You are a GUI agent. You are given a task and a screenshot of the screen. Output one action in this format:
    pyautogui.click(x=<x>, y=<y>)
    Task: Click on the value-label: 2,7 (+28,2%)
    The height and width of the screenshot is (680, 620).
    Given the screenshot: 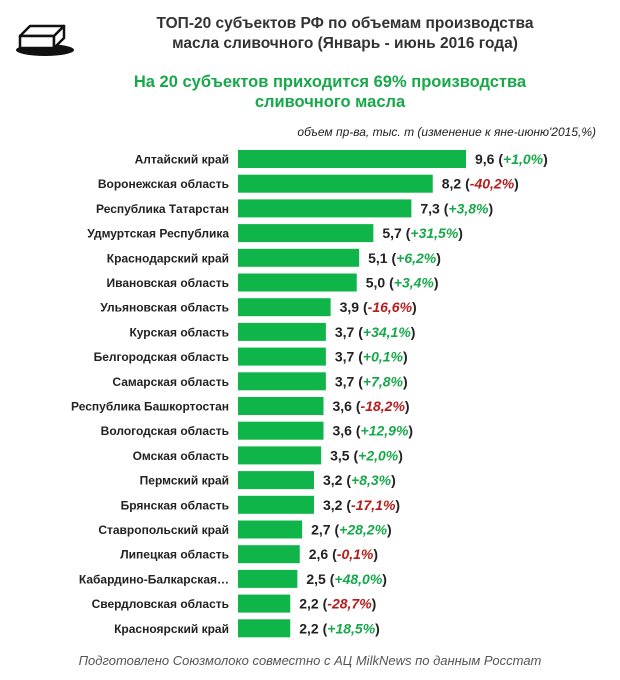 What is the action you would take?
    pyautogui.click(x=351, y=530)
    